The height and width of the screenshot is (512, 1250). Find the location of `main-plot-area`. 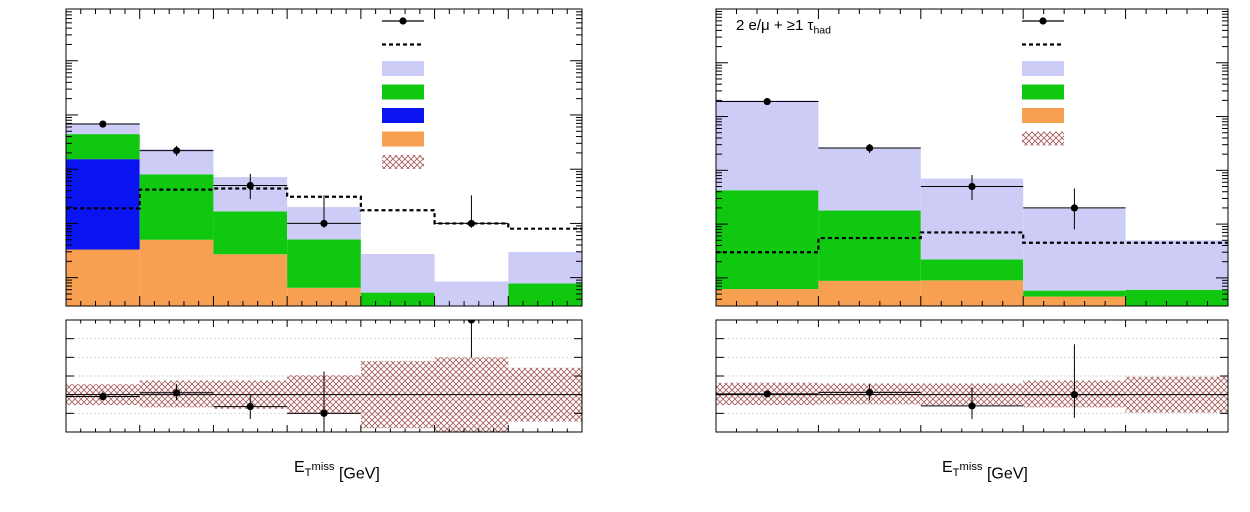

main-plot-area is located at coordinates (324, 213).